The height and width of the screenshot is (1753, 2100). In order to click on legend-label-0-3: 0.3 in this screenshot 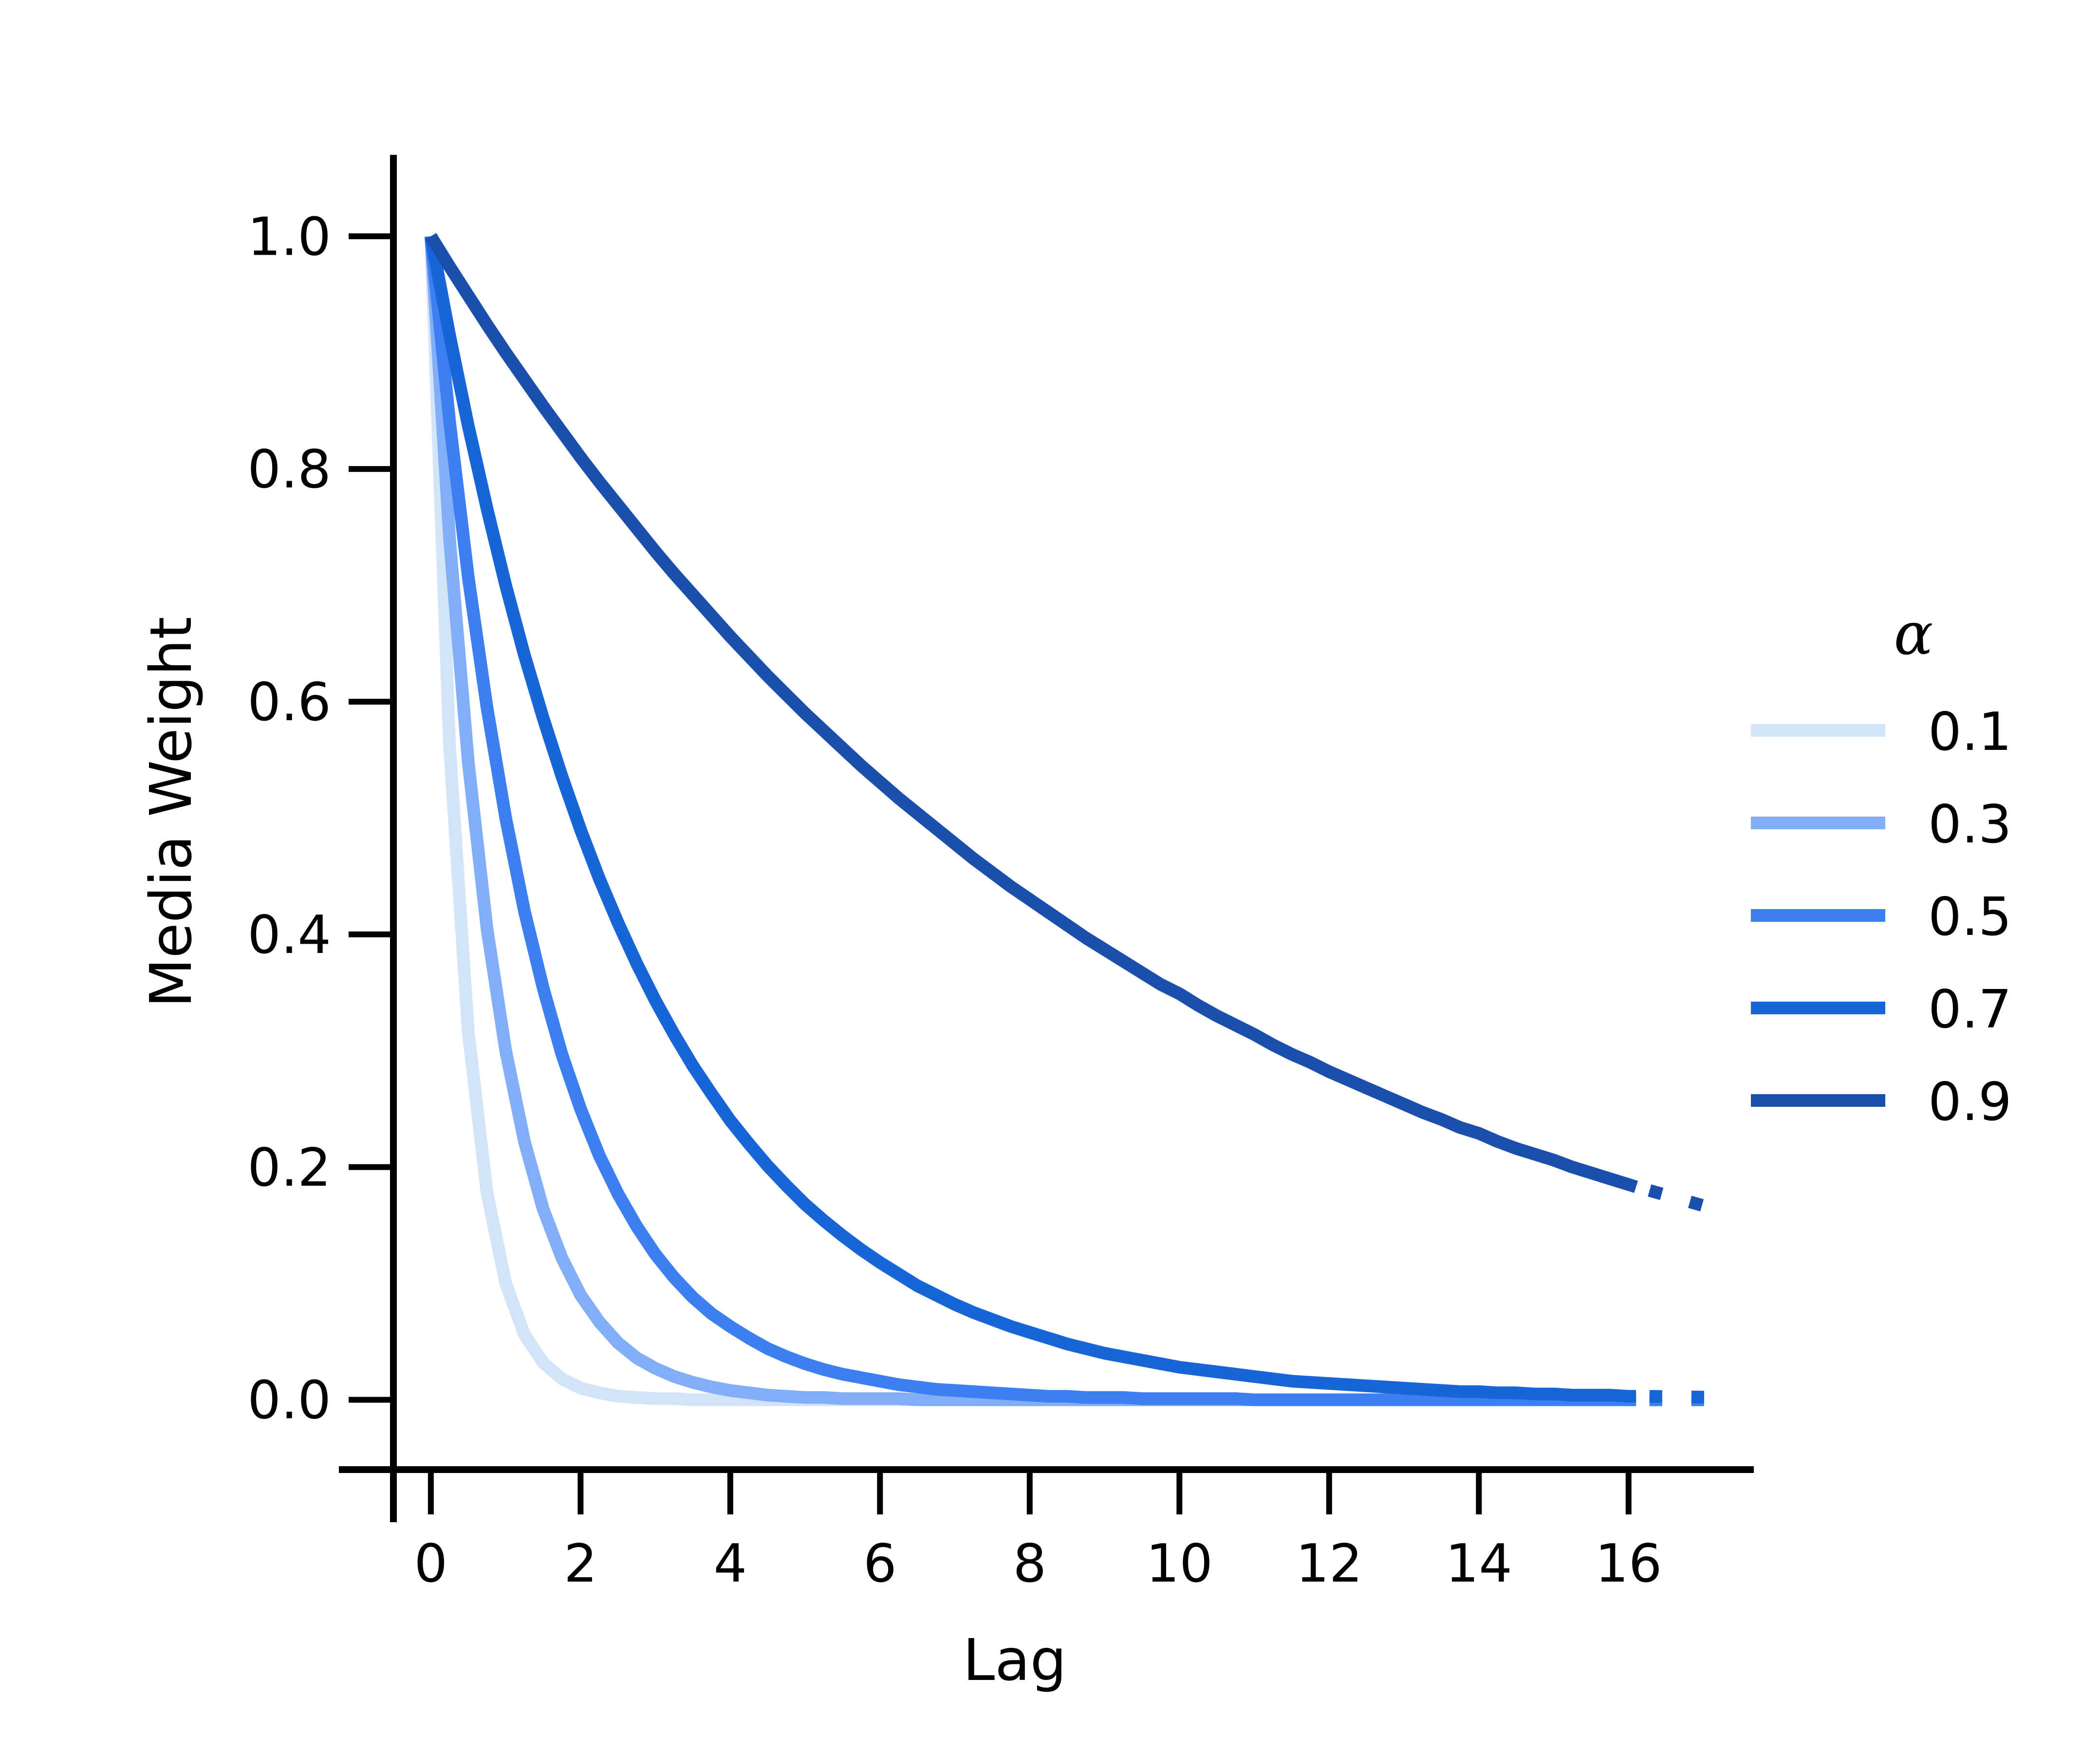, I will do `click(1970, 824)`.